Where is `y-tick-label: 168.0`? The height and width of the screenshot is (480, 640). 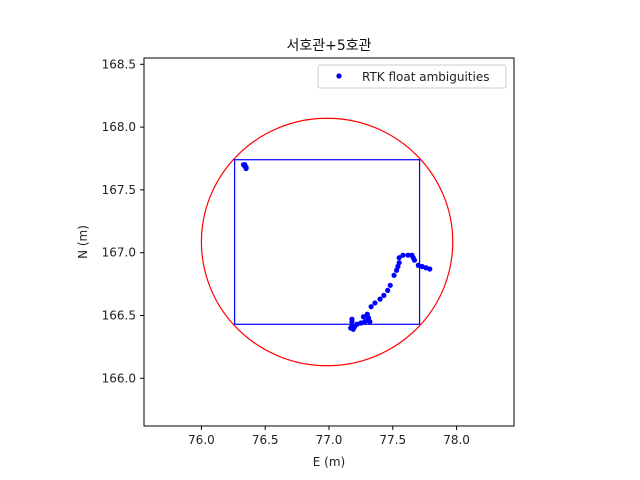
y-tick-label: 168.0 is located at coordinates (119, 127).